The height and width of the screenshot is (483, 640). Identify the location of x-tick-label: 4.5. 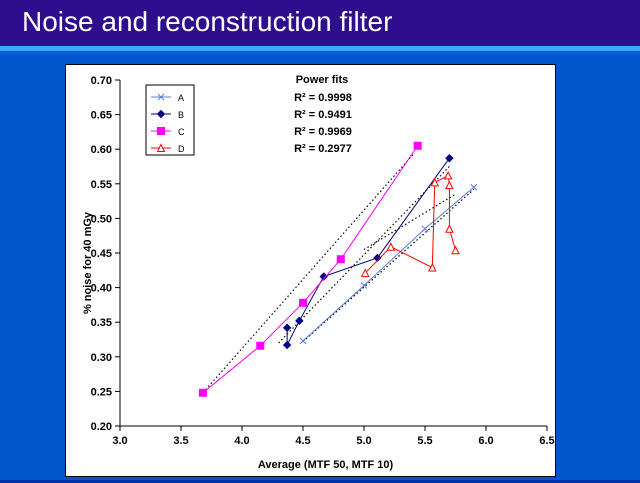
(302, 441).